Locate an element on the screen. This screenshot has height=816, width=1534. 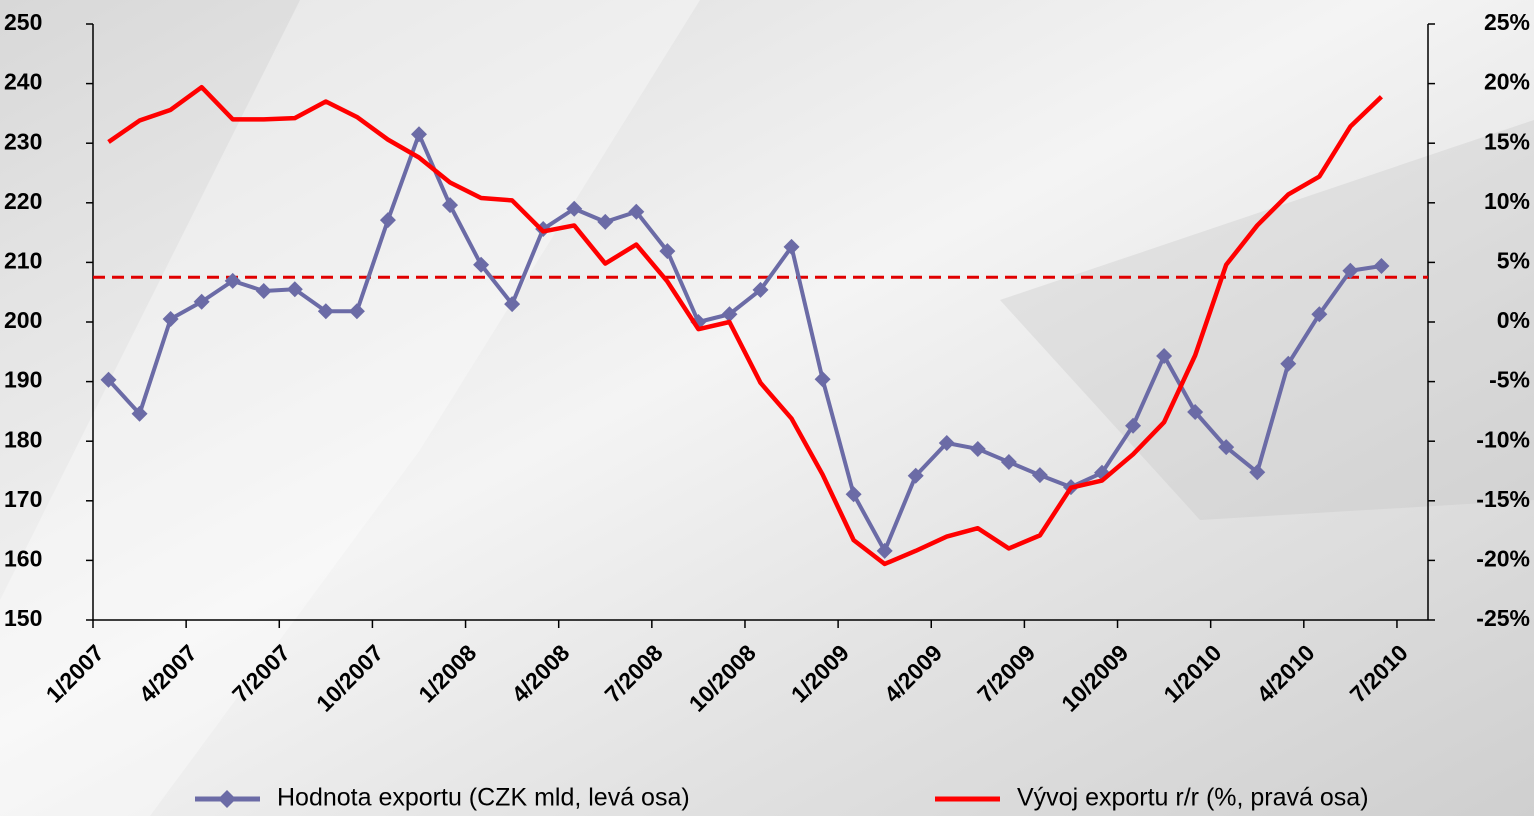
y2-tick-label: 25% is located at coordinates (1507, 22).